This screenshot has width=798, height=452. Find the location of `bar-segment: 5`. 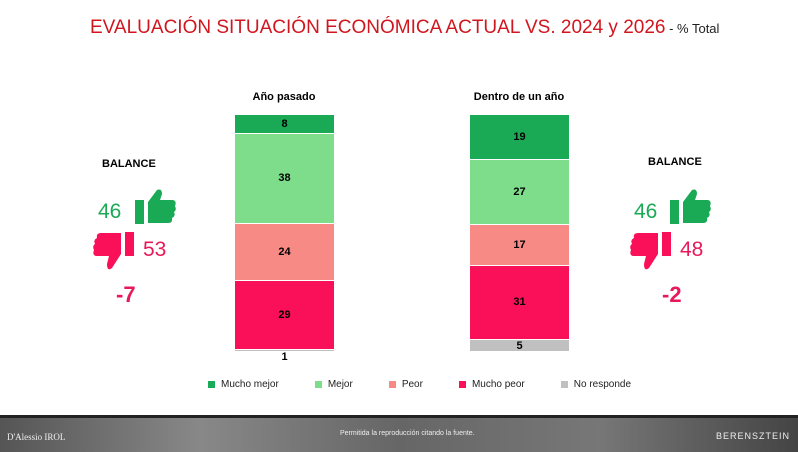

bar-segment: 5 is located at coordinates (519, 346).